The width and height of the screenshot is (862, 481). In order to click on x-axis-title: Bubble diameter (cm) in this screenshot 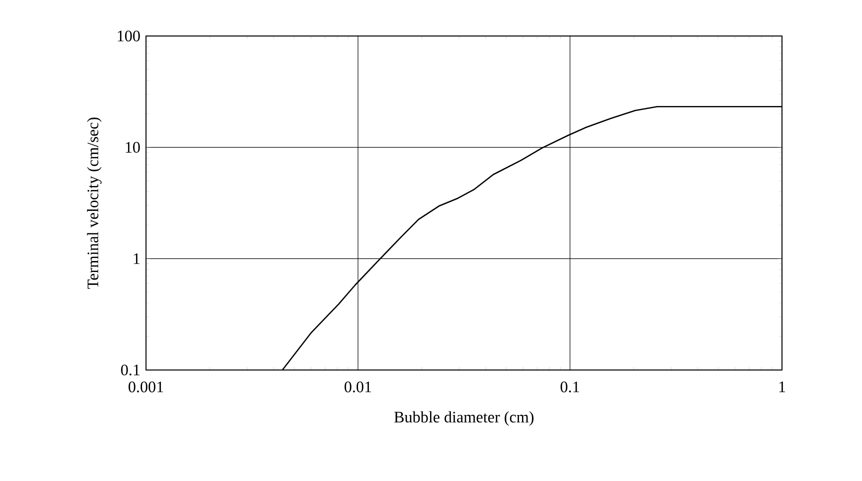, I will do `click(464, 418)`.